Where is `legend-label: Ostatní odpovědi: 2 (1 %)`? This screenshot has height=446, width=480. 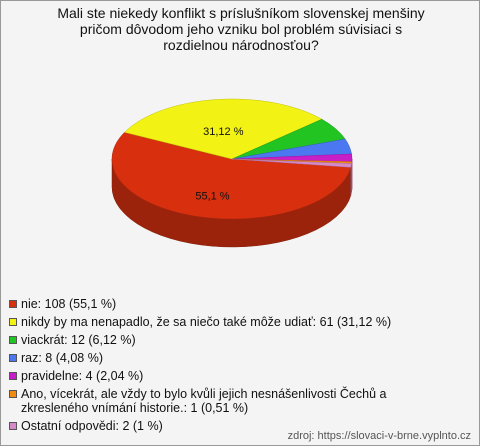
legend-label: Ostatní odpovědi: 2 (1 %) is located at coordinates (92, 426).